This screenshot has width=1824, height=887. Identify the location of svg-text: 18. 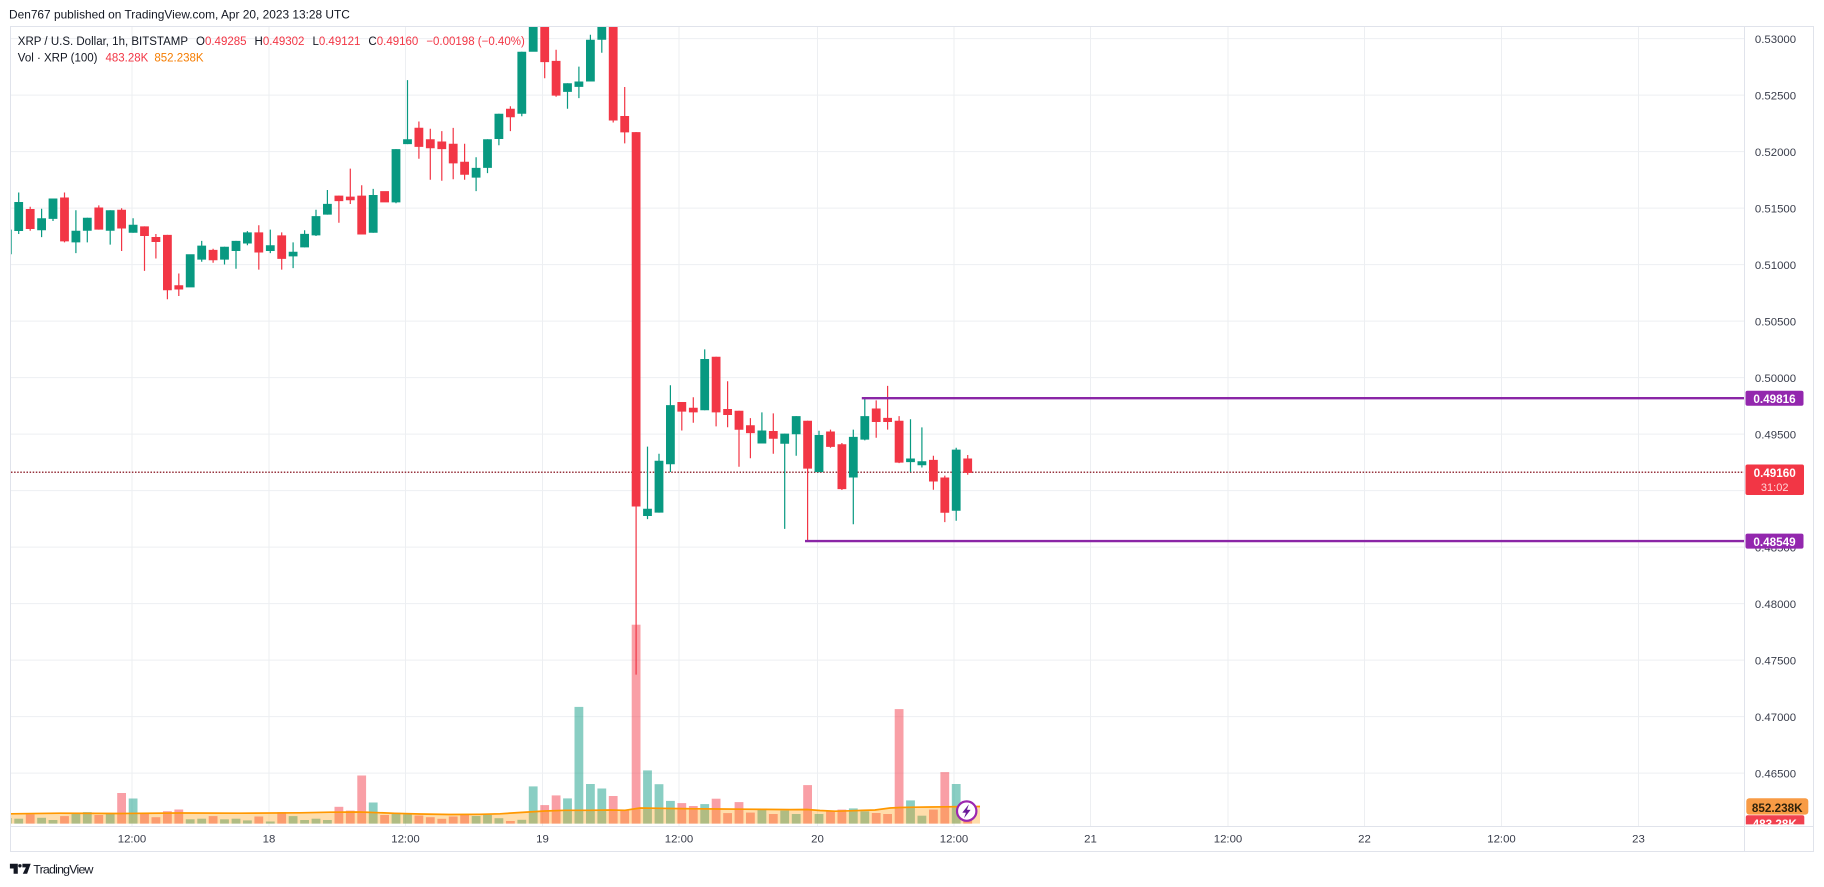
(269, 840).